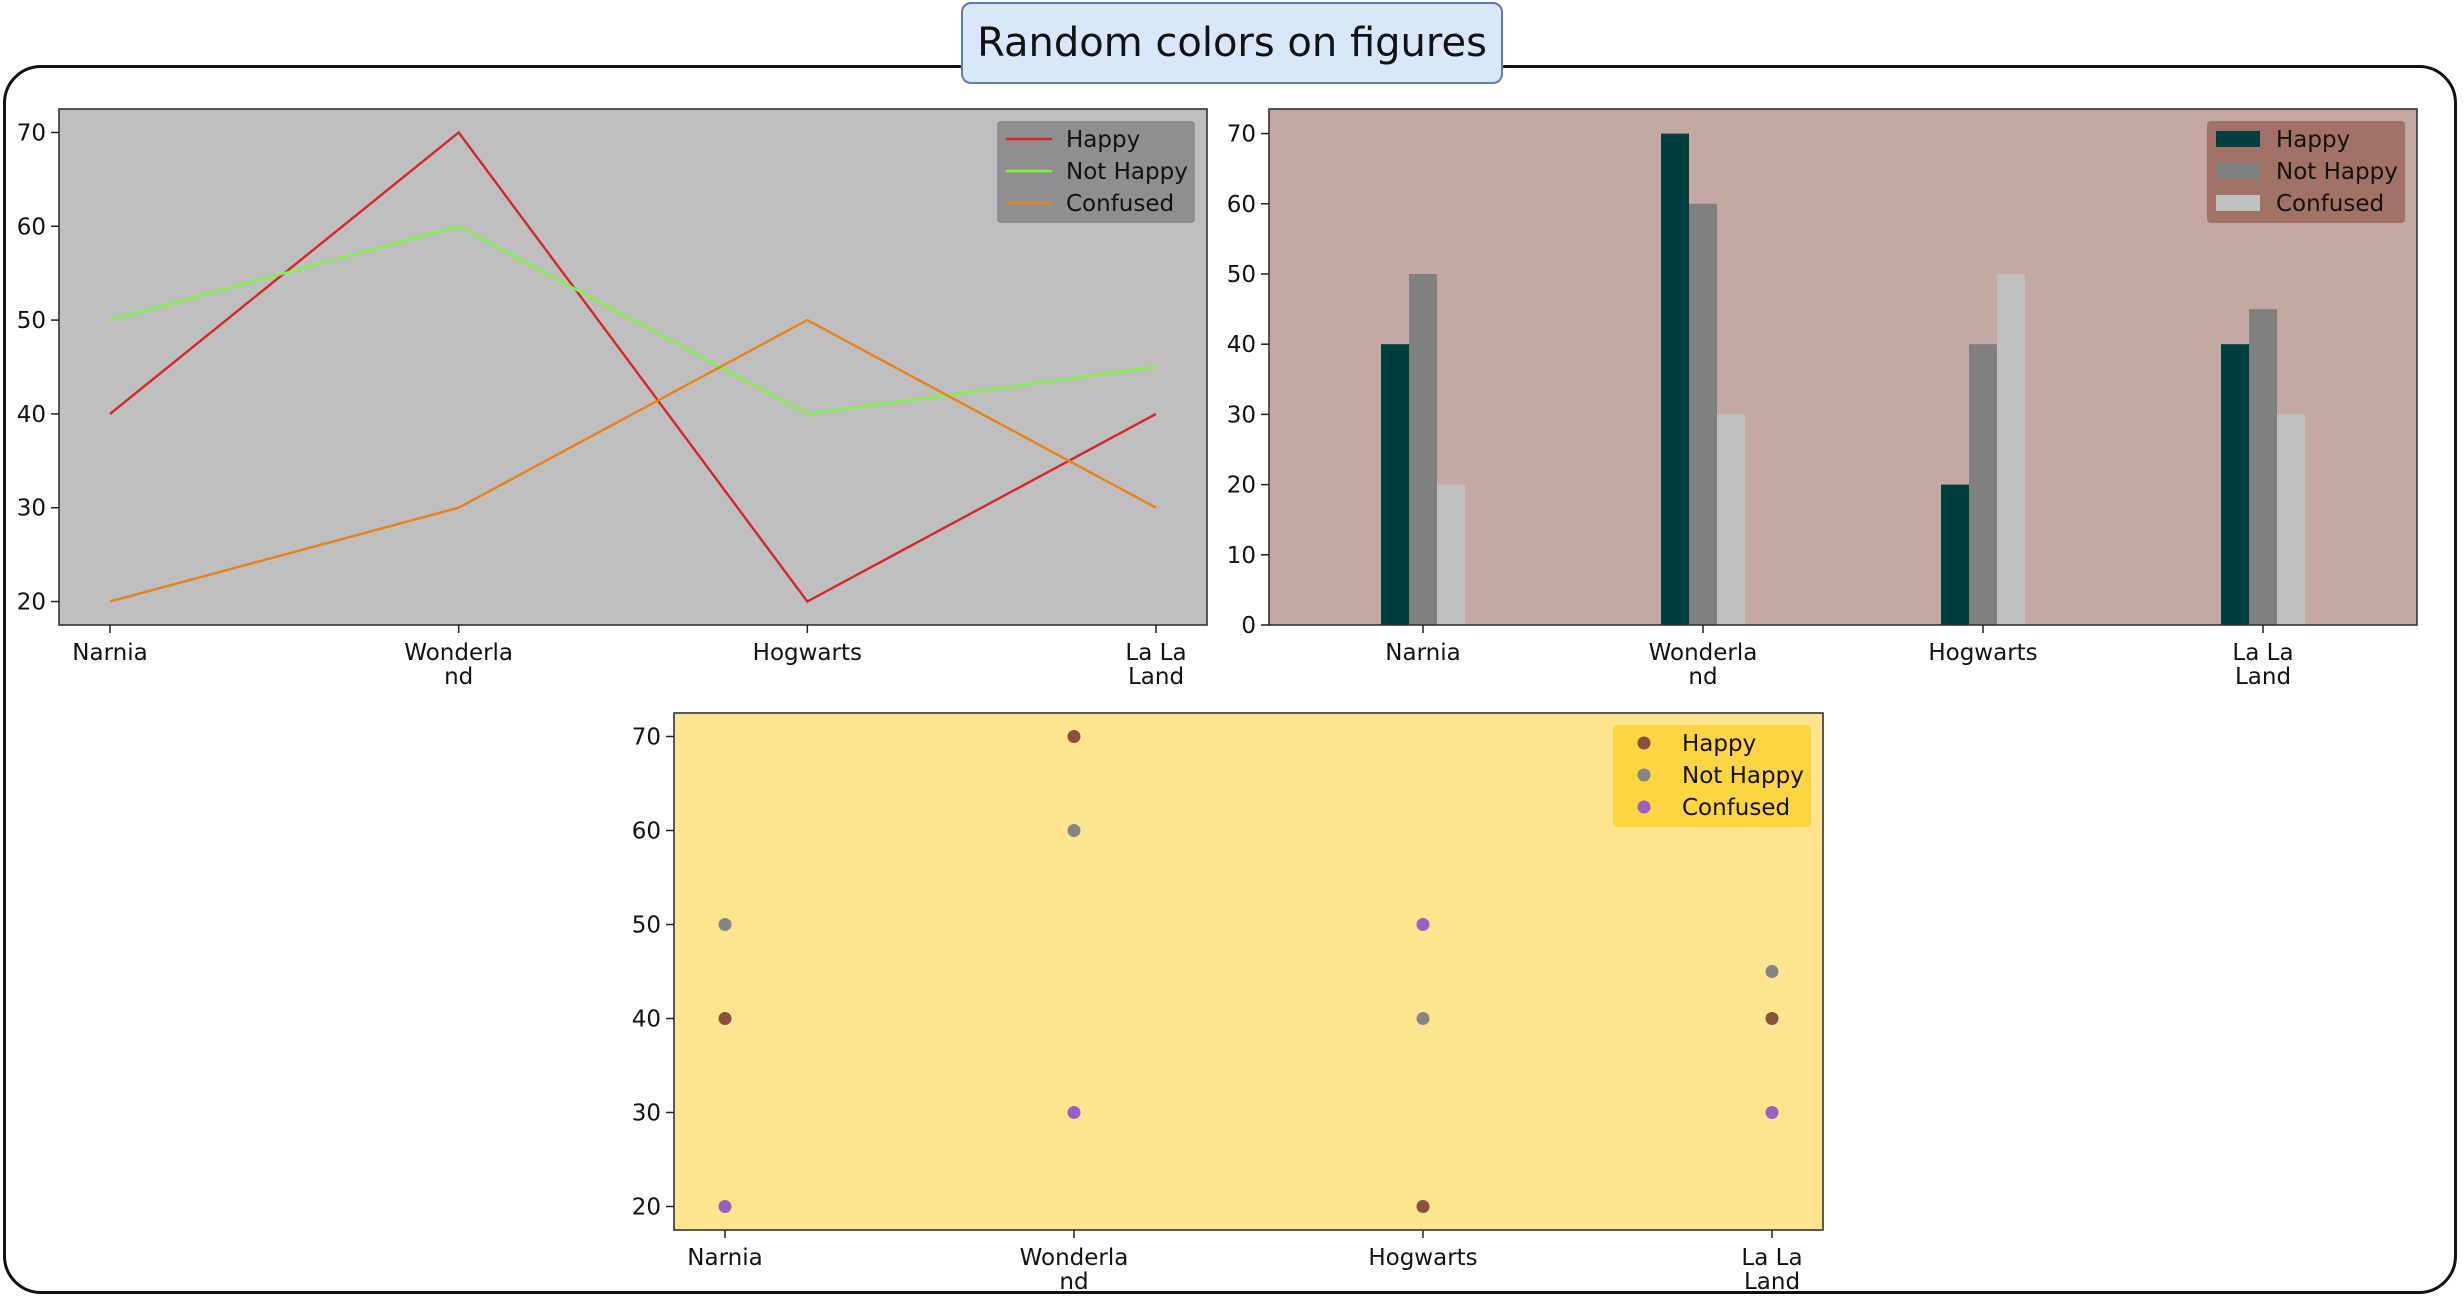  I want to click on y-tick-label: 0, so click(1248, 626).